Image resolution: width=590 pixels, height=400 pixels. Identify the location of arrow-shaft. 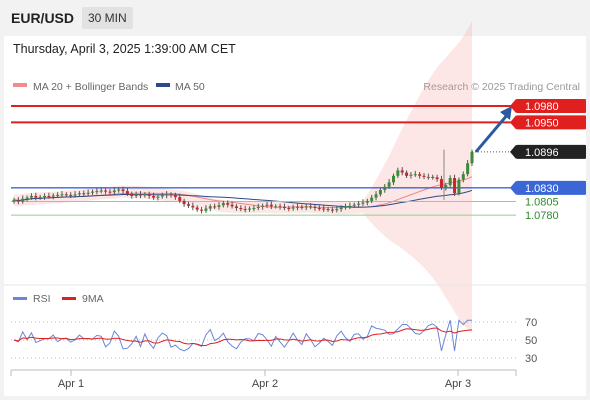
(492, 133).